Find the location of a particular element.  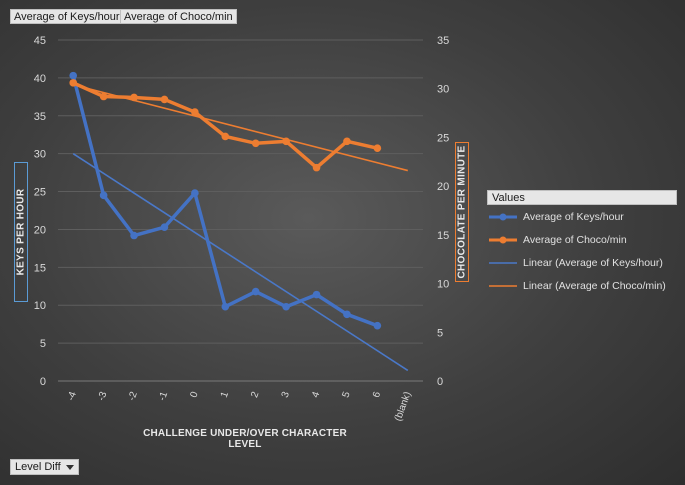

legend-item-choco-trend: Linear (Average of Choco/min) is located at coordinates (582, 285).